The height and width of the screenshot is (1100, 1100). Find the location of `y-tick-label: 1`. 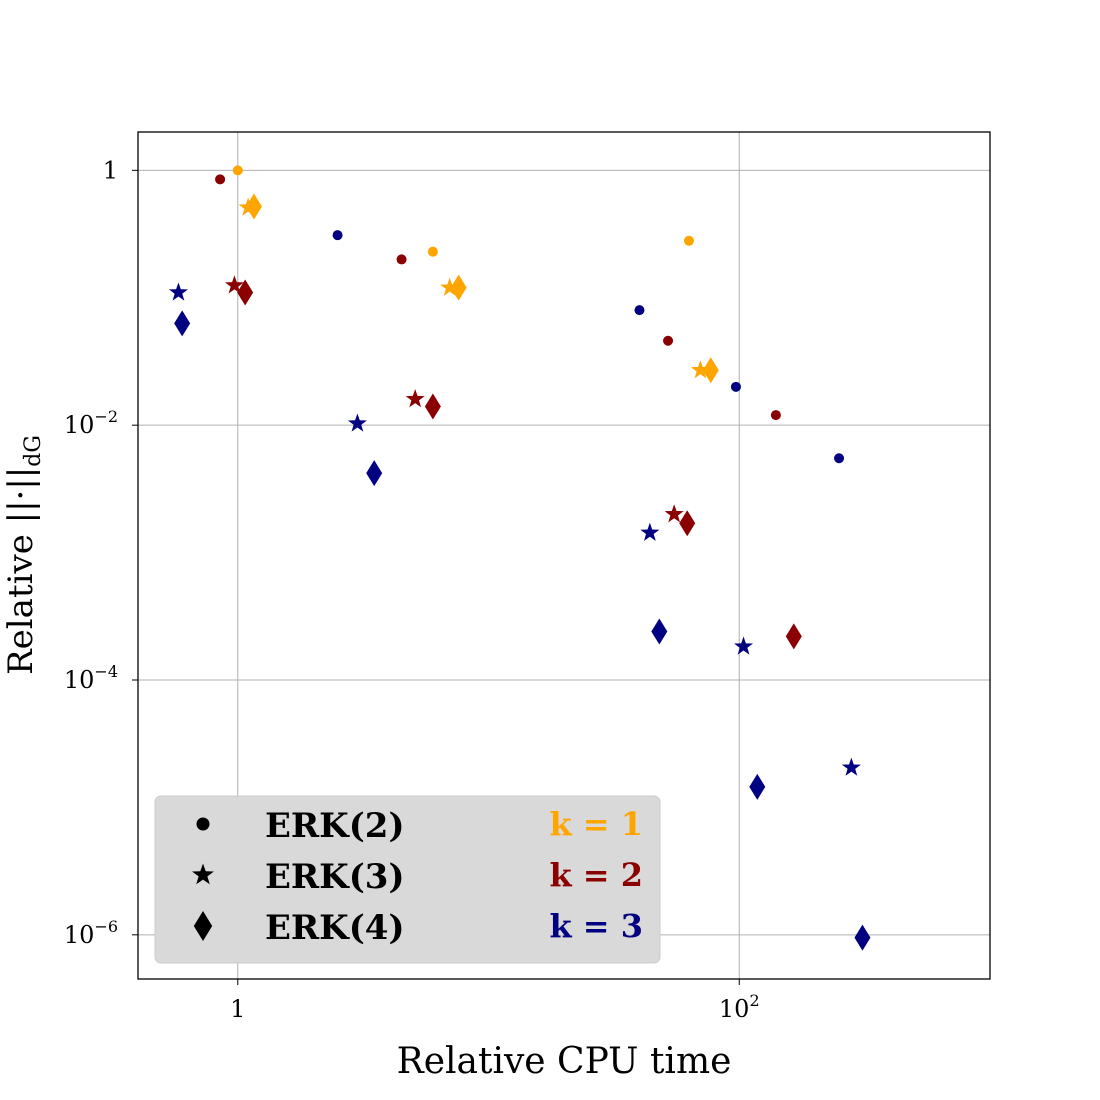

y-tick-label: 1 is located at coordinates (110, 170).